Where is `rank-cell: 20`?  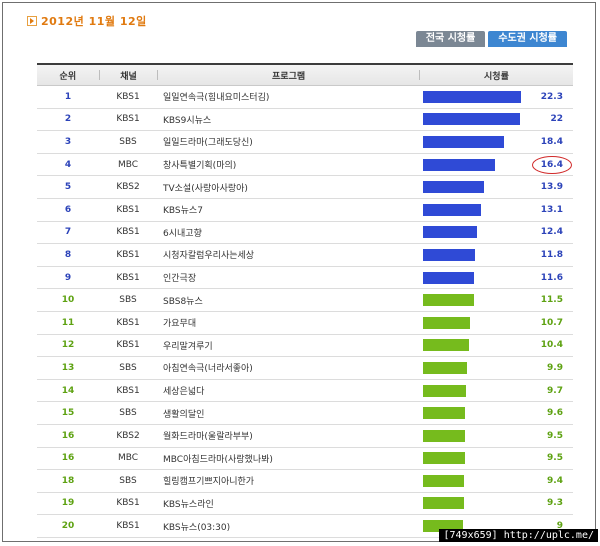 rank-cell: 20 is located at coordinates (68, 526).